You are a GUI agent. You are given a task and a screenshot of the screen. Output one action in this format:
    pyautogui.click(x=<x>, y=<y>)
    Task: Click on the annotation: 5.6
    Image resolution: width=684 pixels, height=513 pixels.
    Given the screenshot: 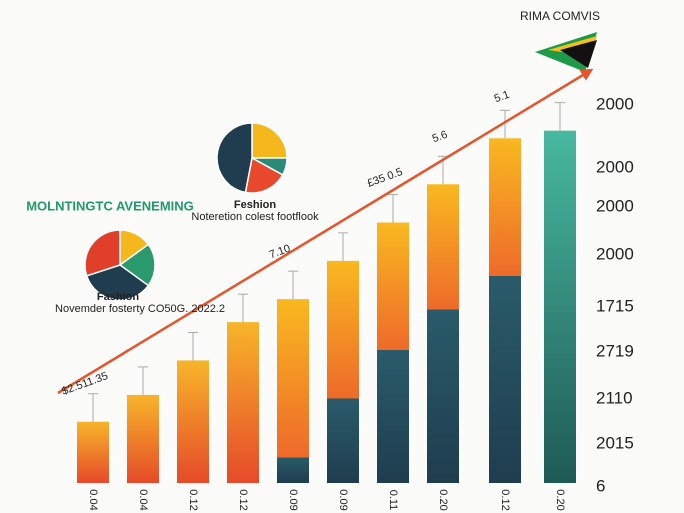 What is the action you would take?
    pyautogui.click(x=440, y=137)
    